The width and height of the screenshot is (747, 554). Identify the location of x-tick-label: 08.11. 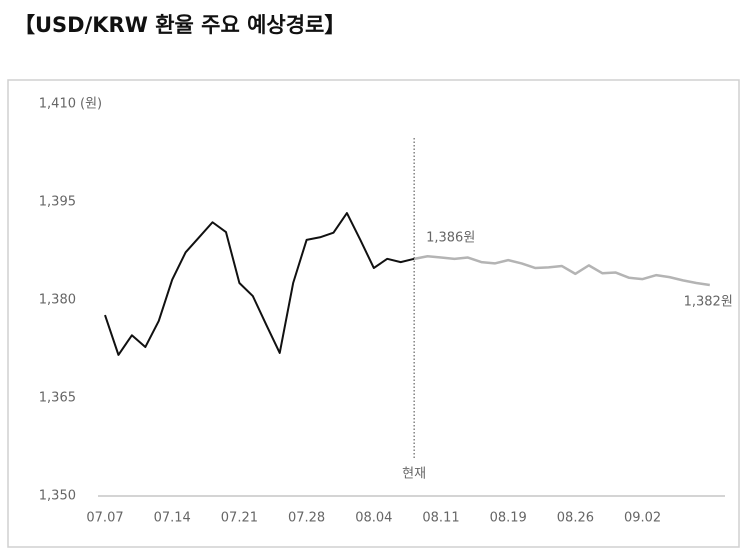
(440, 518).